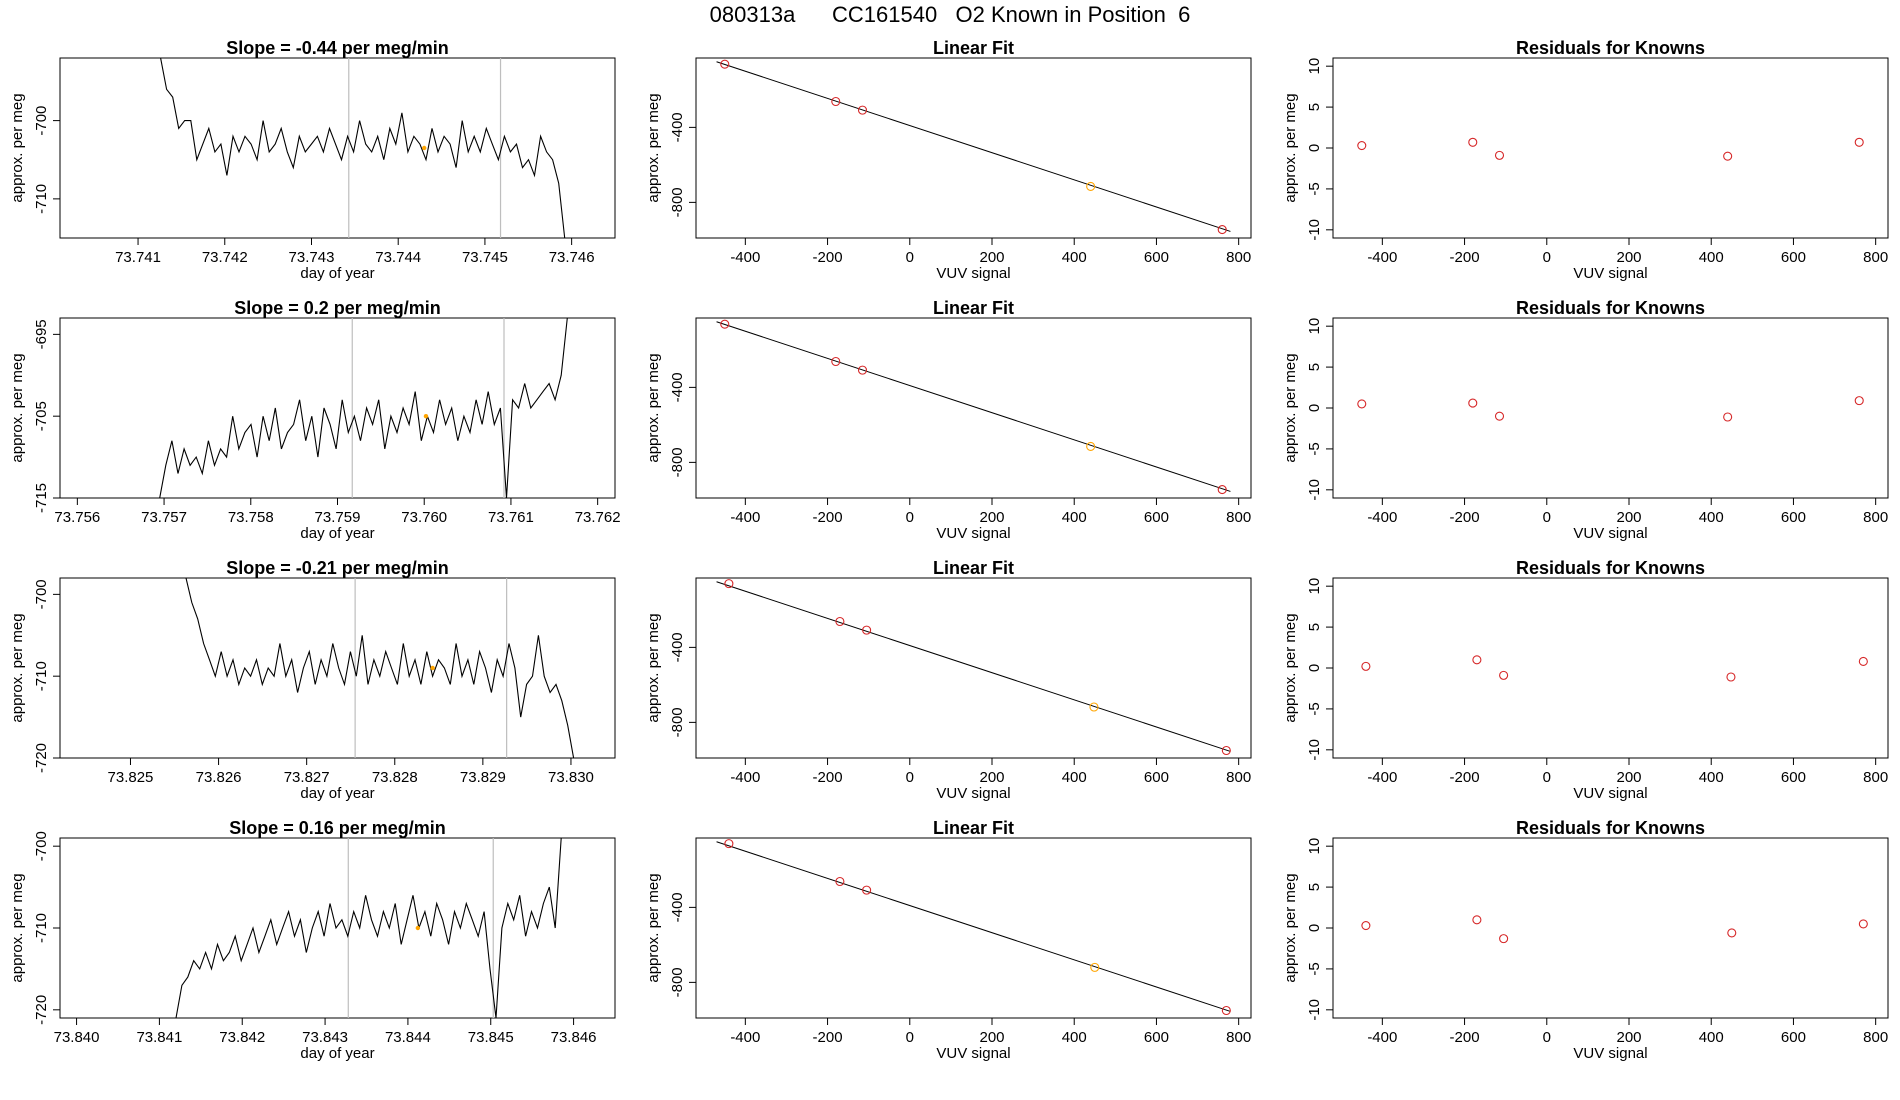 The width and height of the screenshot is (1900, 1100). Describe the element at coordinates (408, 1037) in the screenshot. I see `x-tick-label: 73.844` at that location.